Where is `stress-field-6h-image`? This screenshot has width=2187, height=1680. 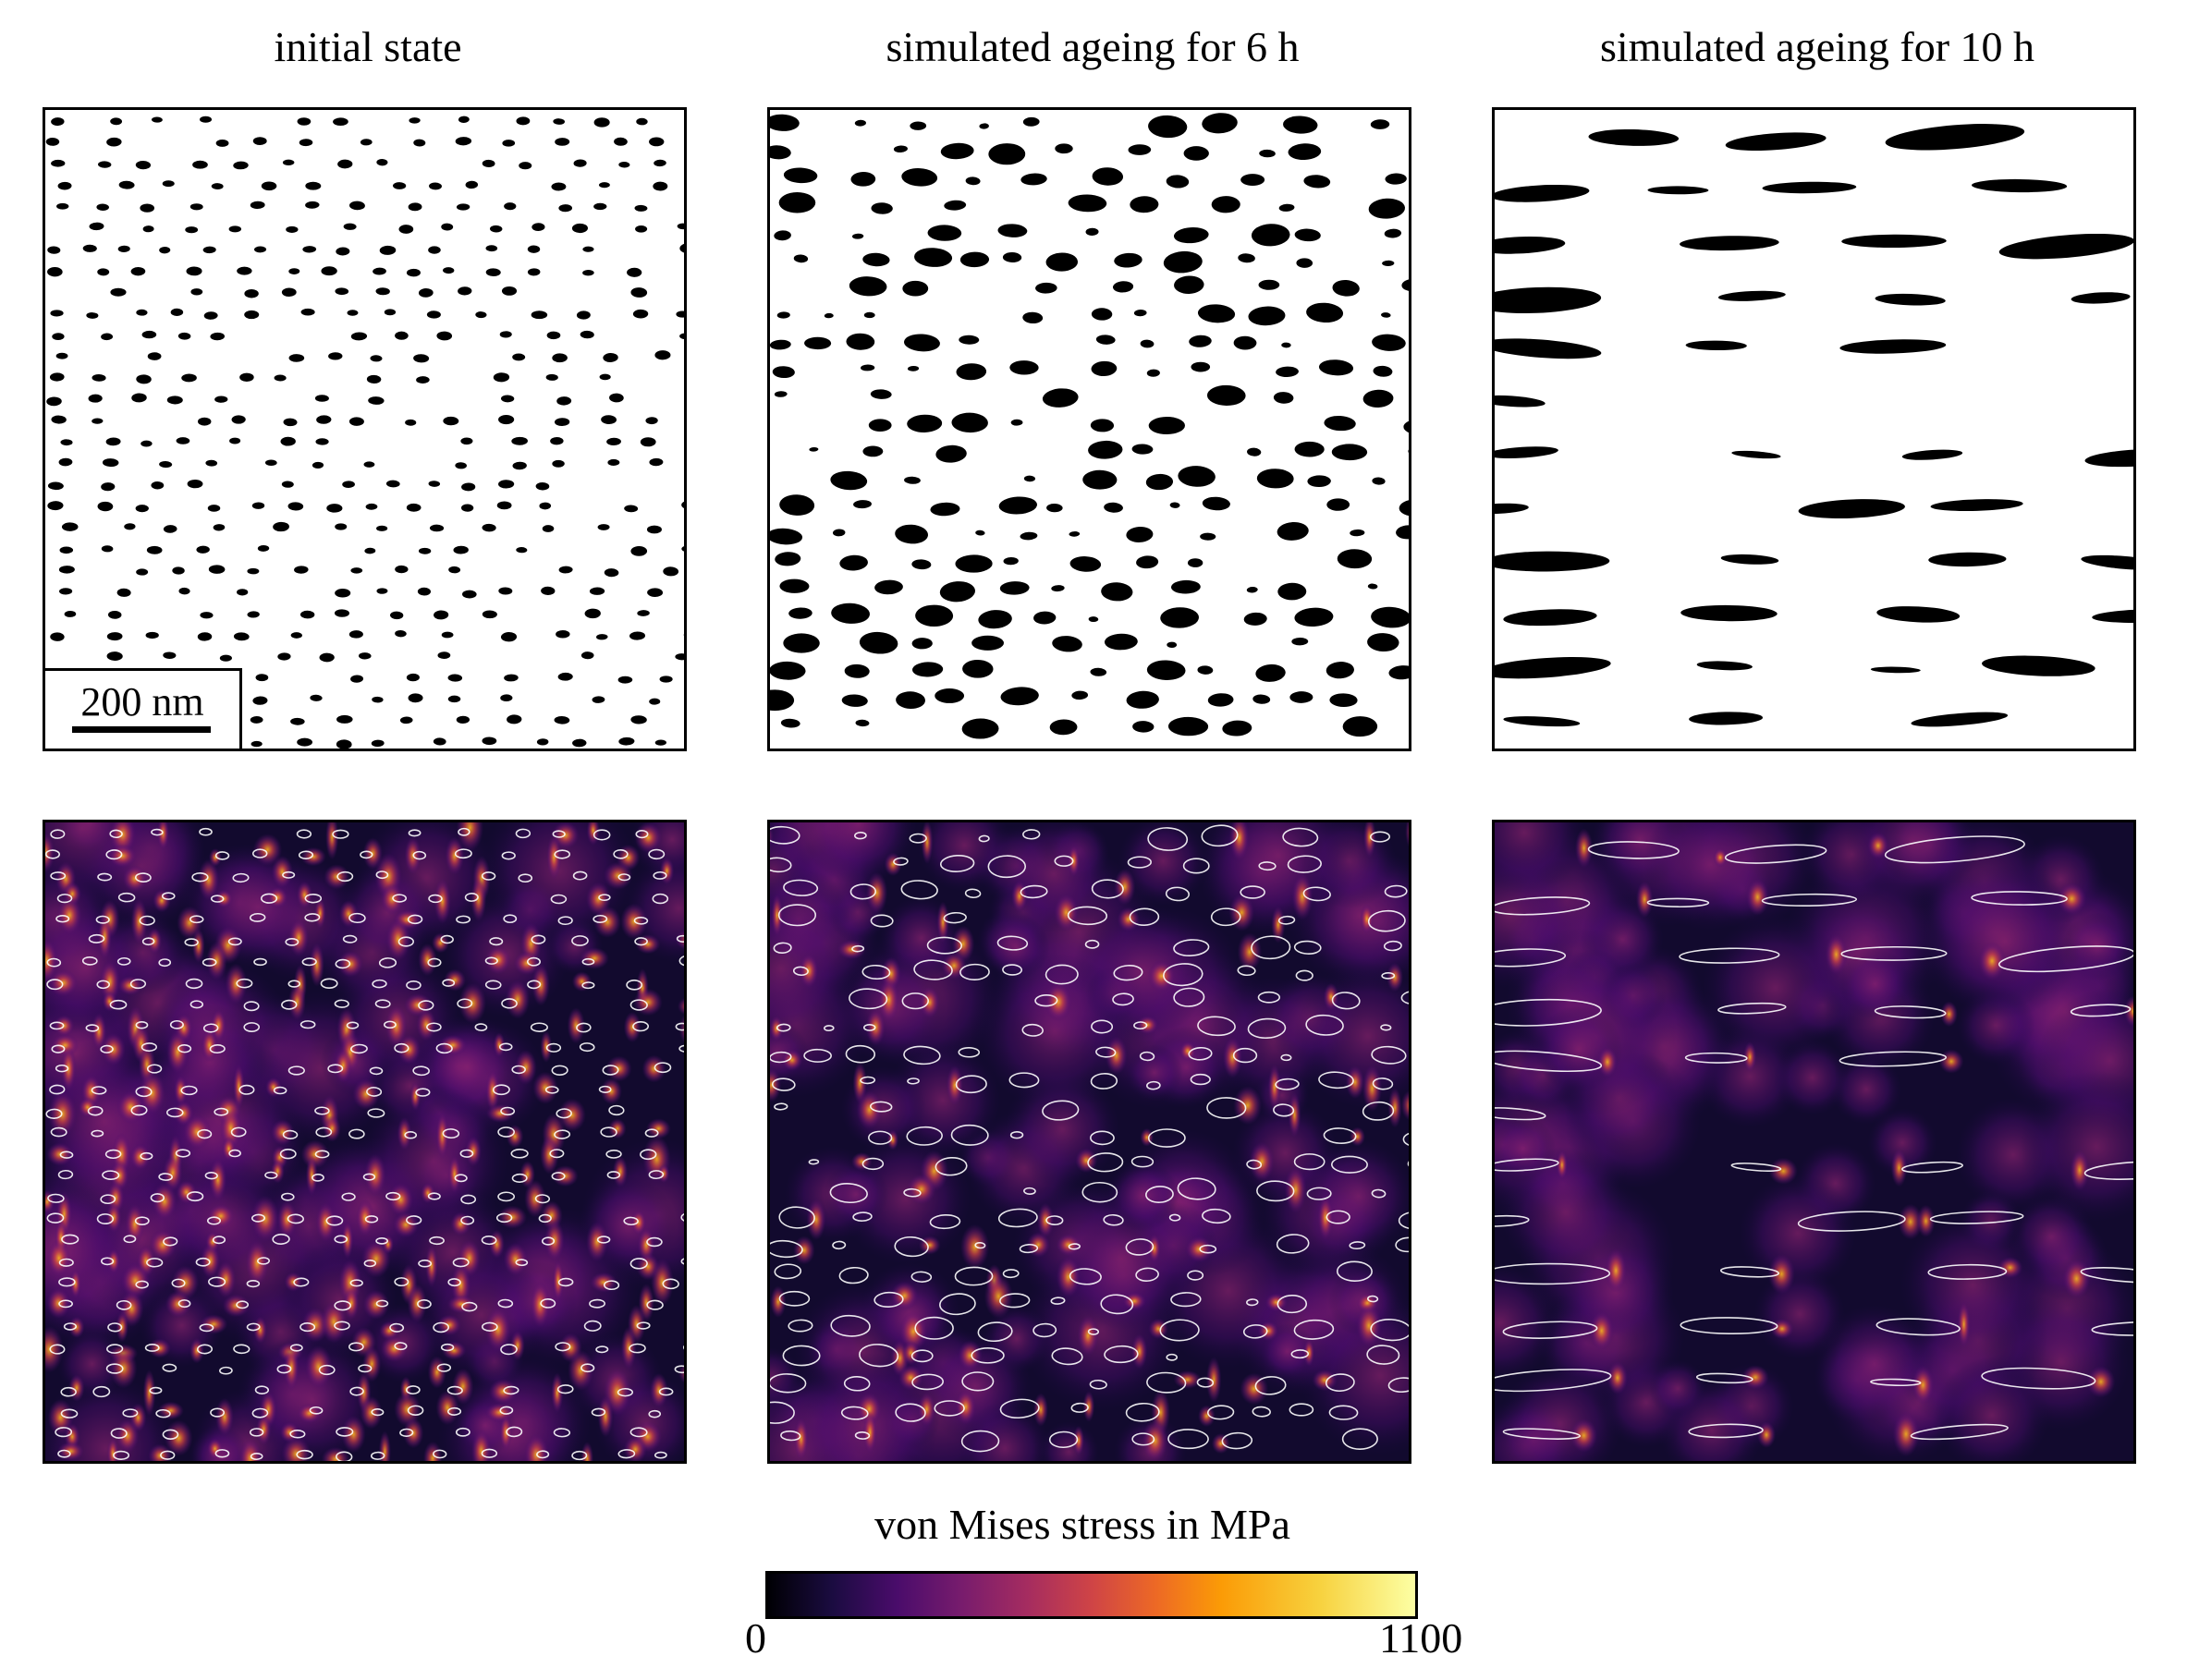
stress-field-6h-image is located at coordinates (1089, 1141).